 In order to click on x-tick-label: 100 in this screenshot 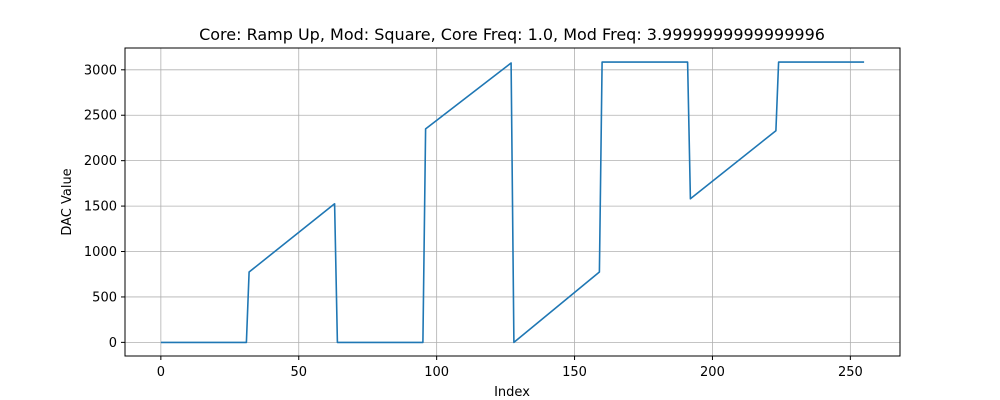, I will do `click(436, 372)`.